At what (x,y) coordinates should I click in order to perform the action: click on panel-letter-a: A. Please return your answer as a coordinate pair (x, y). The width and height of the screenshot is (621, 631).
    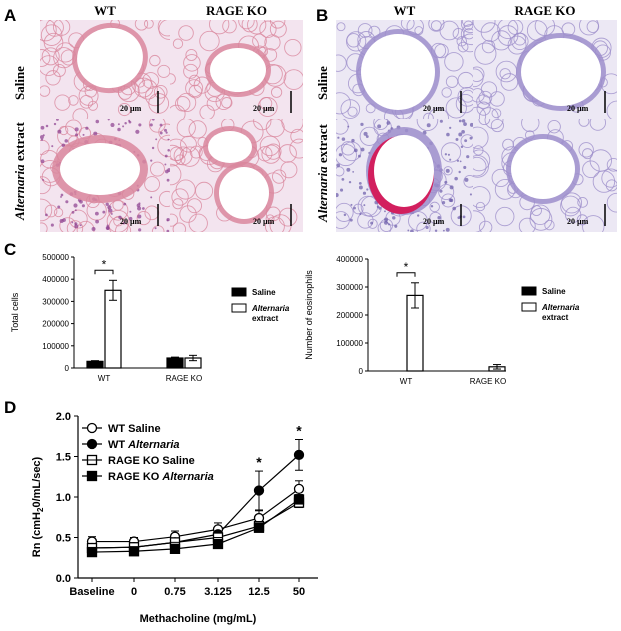
    Looking at the image, I should click on (10, 15).